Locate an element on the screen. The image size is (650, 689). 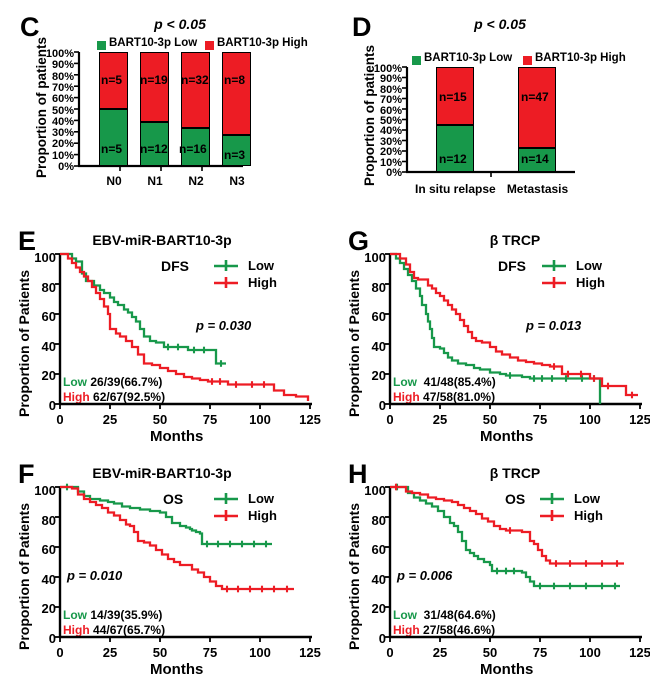
panel-G-stat-low: Low 41/48(85.4%) is located at coordinates (444, 382).